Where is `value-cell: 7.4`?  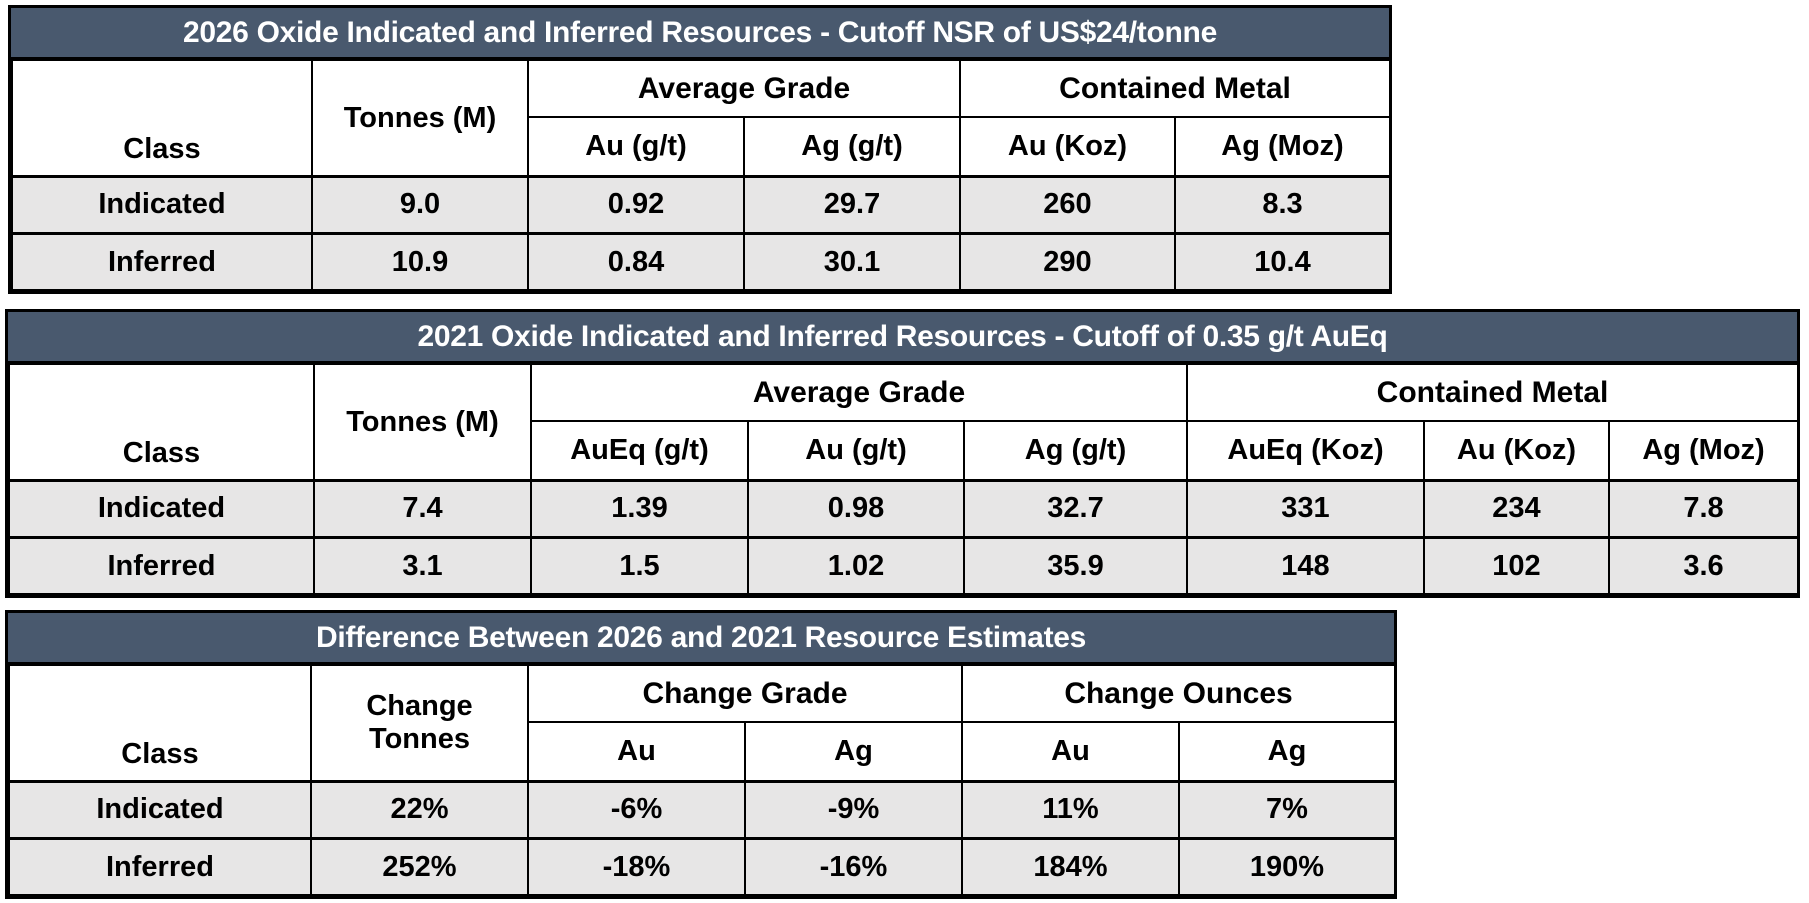 value-cell: 7.4 is located at coordinates (422, 508).